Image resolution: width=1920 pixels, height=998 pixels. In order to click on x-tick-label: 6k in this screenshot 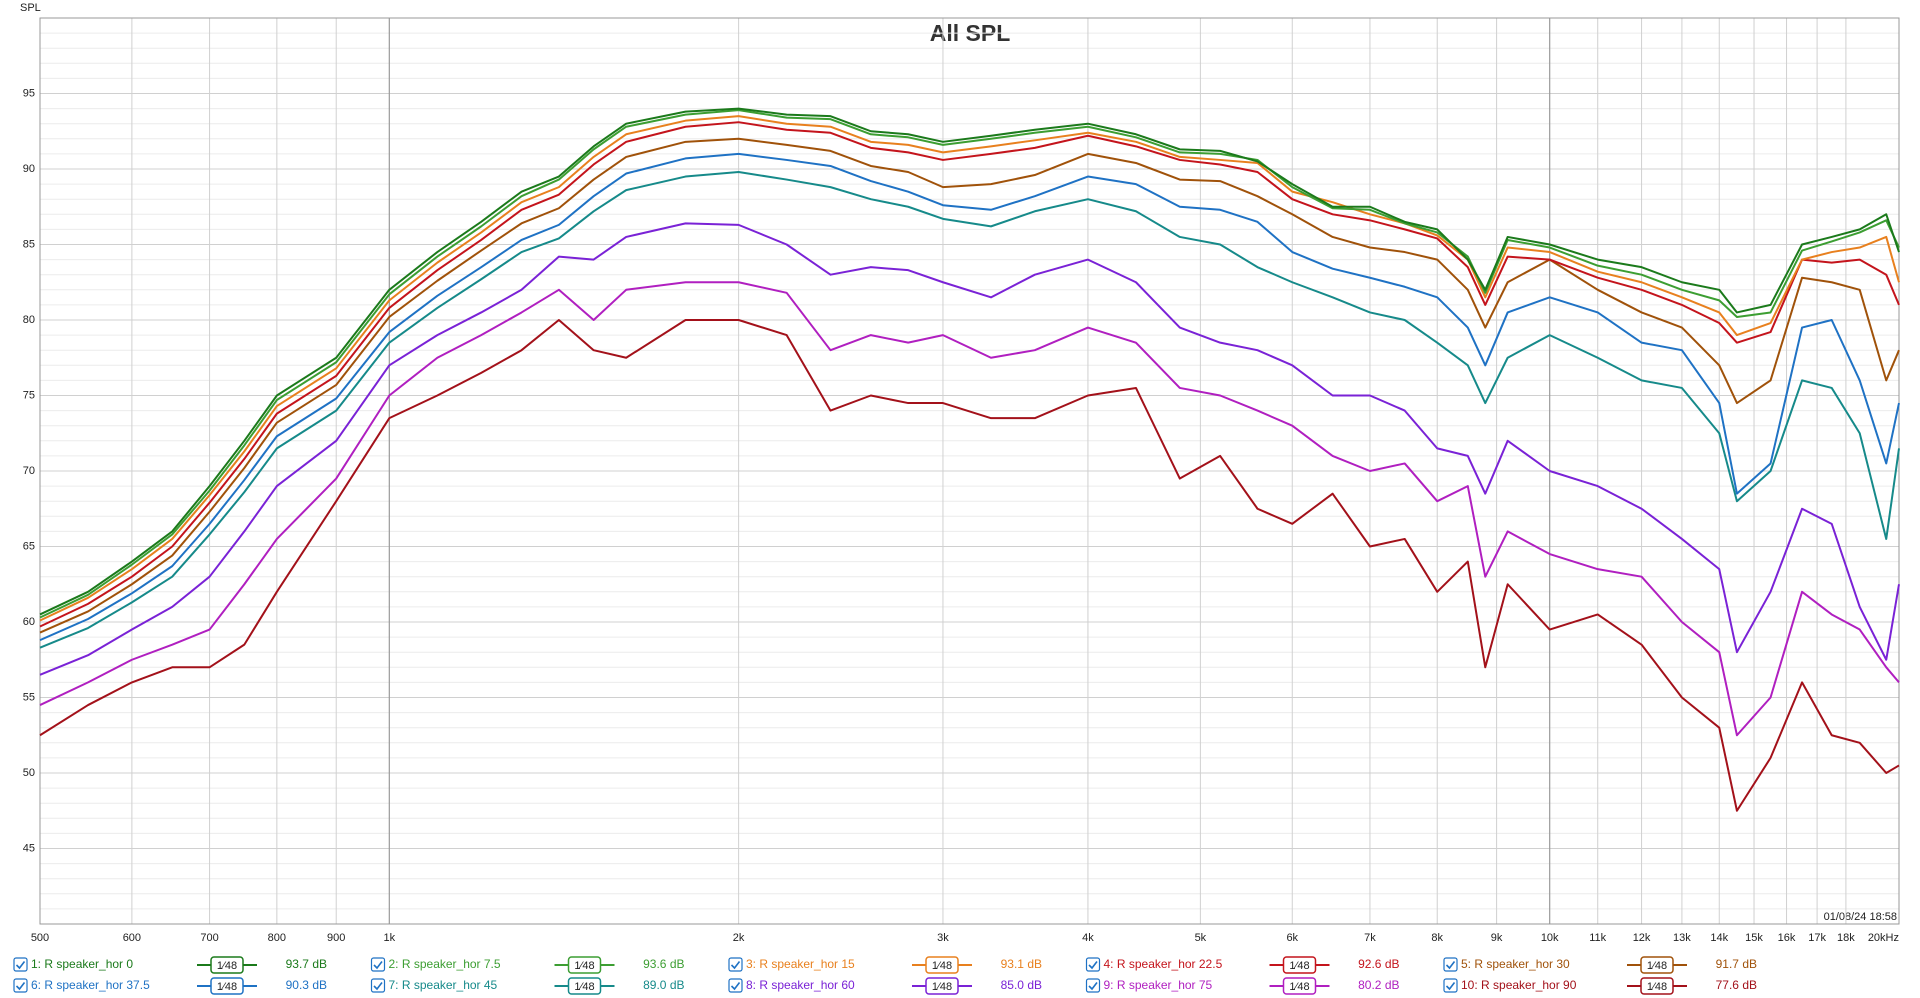, I will do `click(1292, 938)`.